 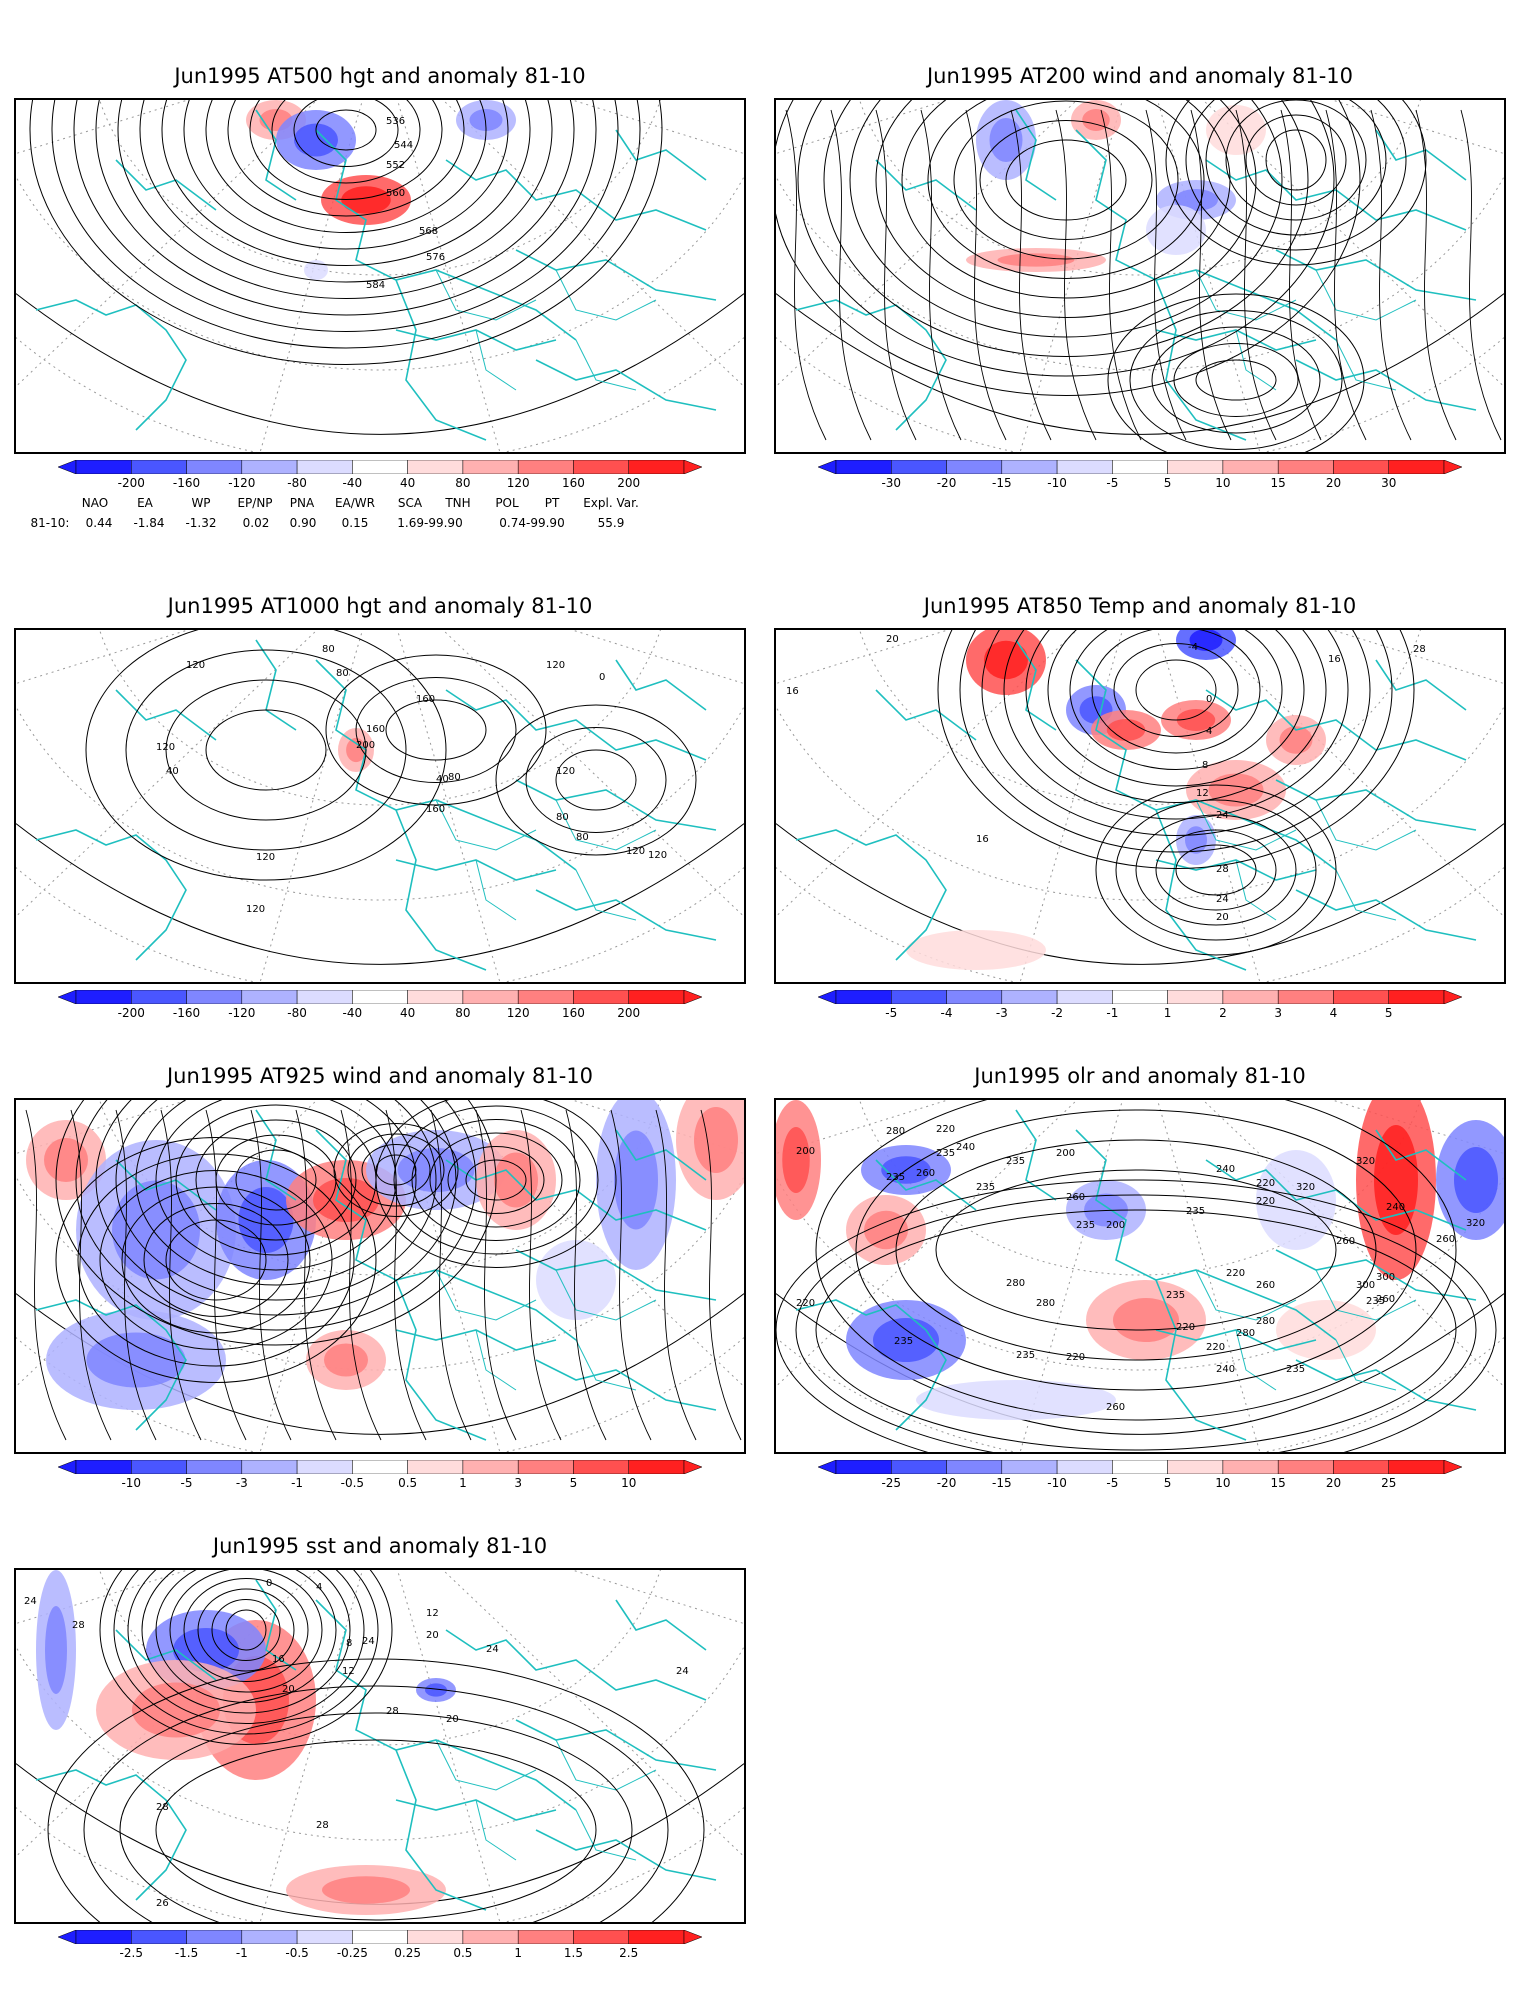 What do you see at coordinates (1333, 1483) in the screenshot?
I see `colorbar-tick-label: 20` at bounding box center [1333, 1483].